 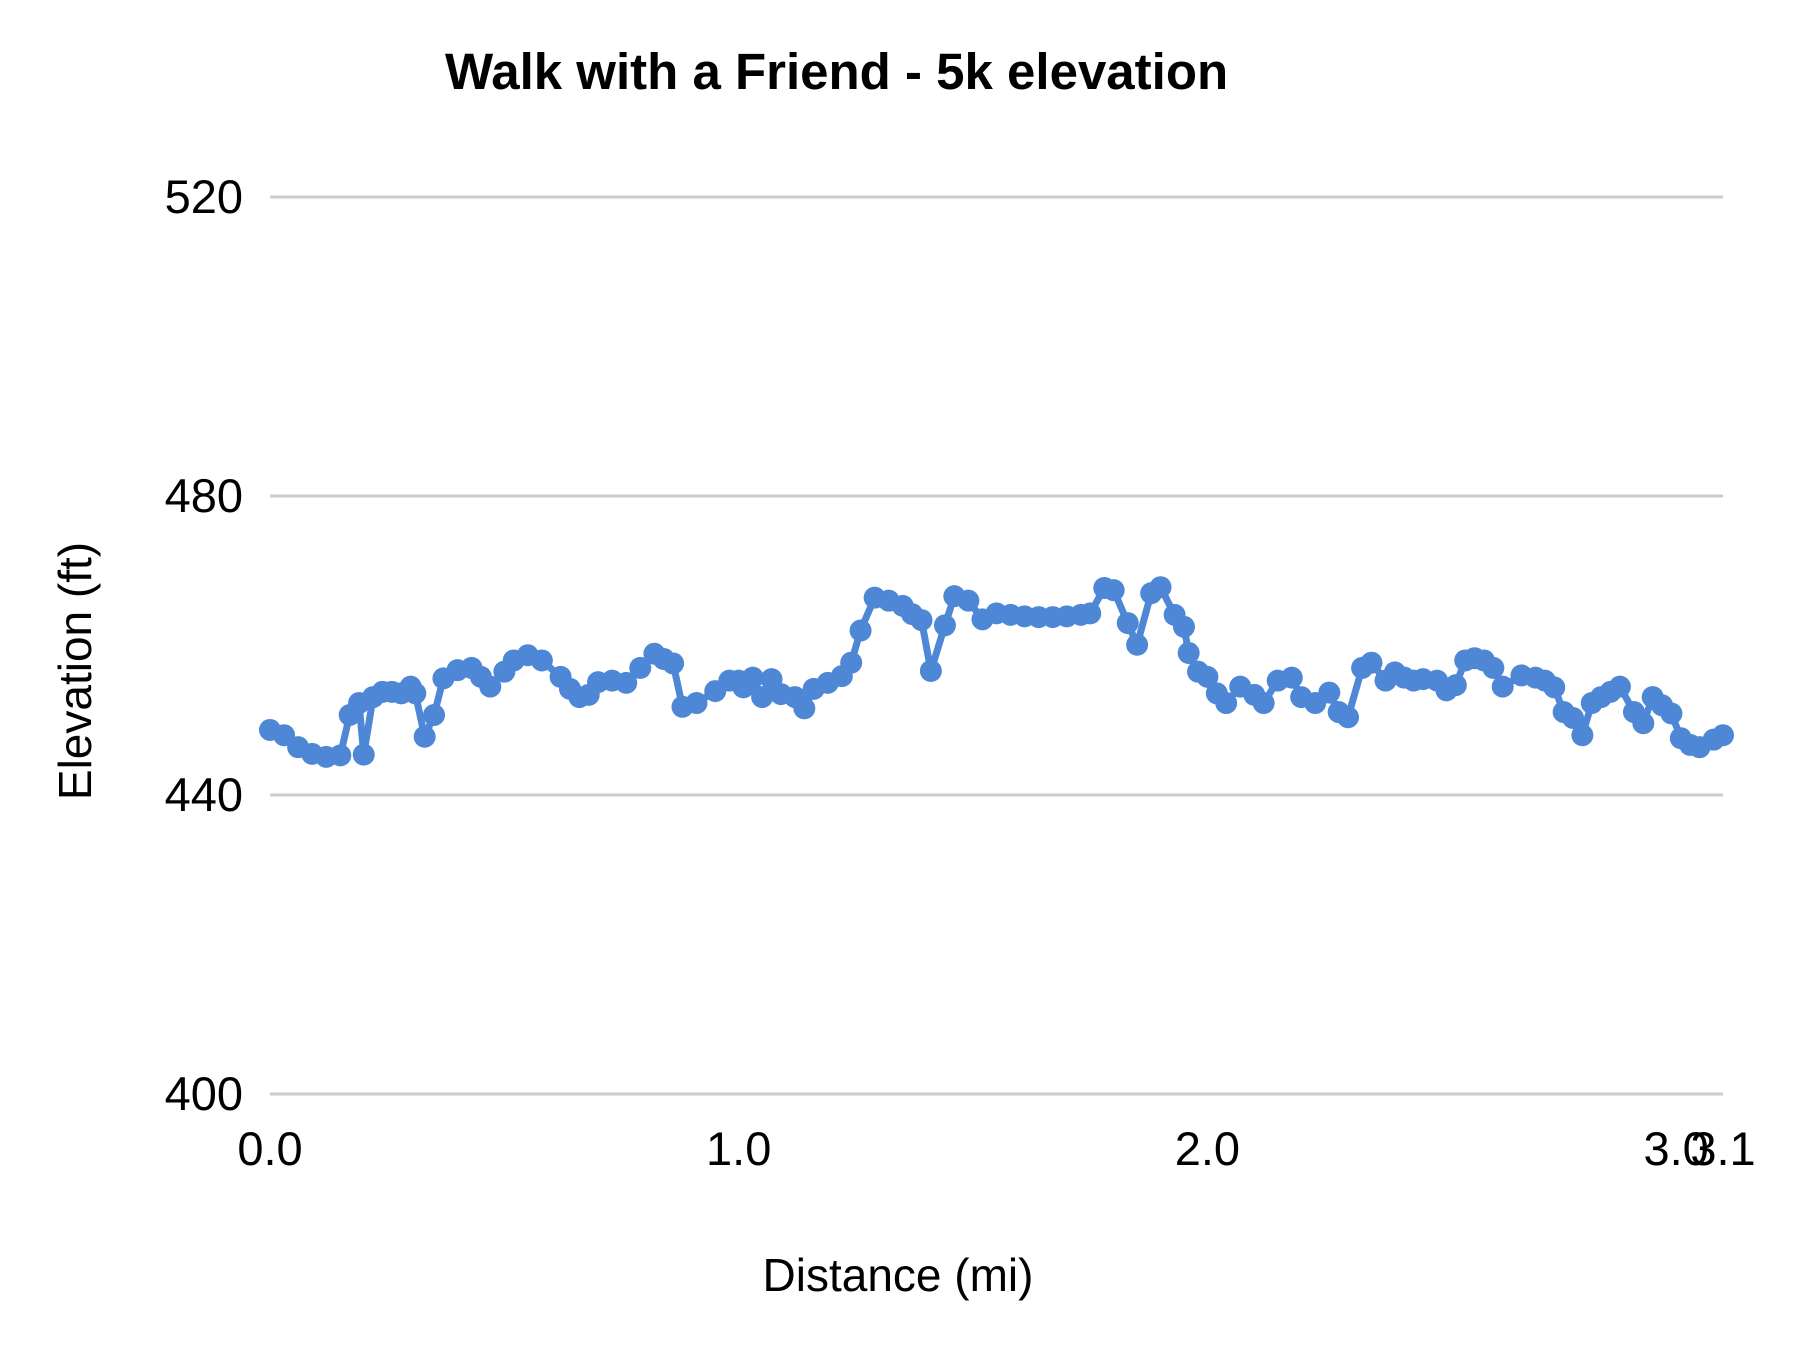 What do you see at coordinates (203, 495) in the screenshot?
I see `y-tick-label-480: 480` at bounding box center [203, 495].